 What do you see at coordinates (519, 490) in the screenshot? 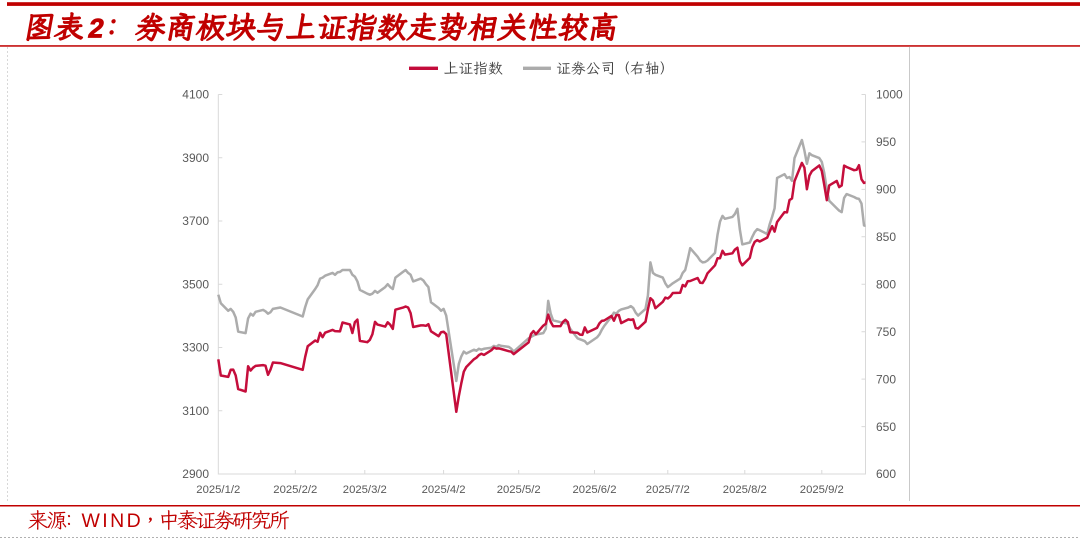
I see `svg-text: 2025/5/2` at bounding box center [519, 490].